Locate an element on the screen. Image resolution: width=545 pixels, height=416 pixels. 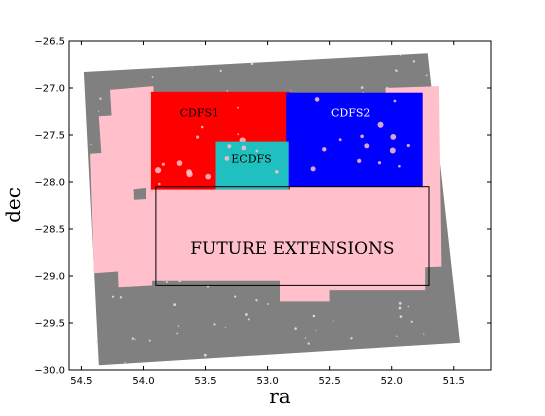
annotation-layer: CDFS1 CDFS2 ECDFS FUTURE EXTENSIONS is located at coordinates (287, 182).